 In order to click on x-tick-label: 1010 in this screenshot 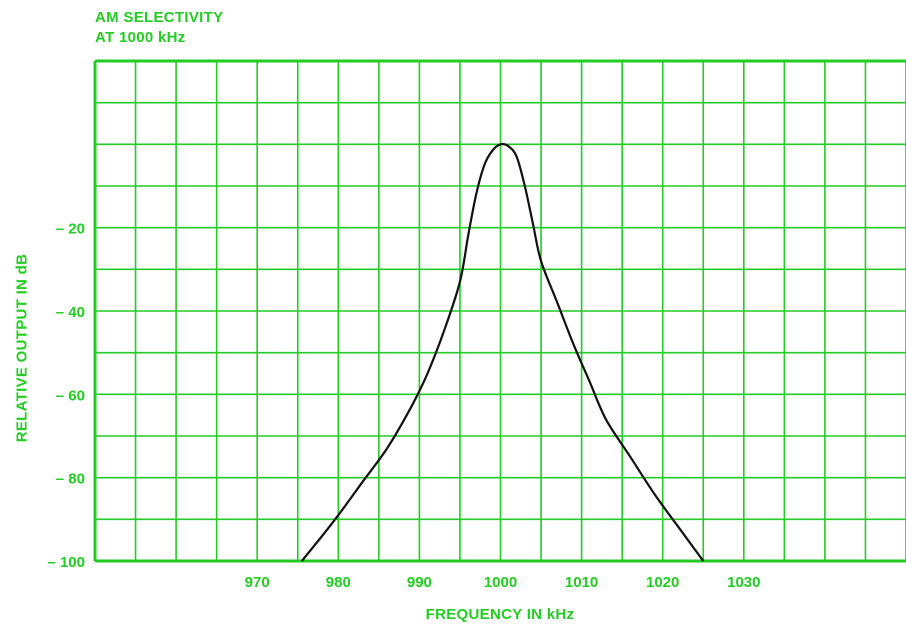, I will do `click(581, 582)`.